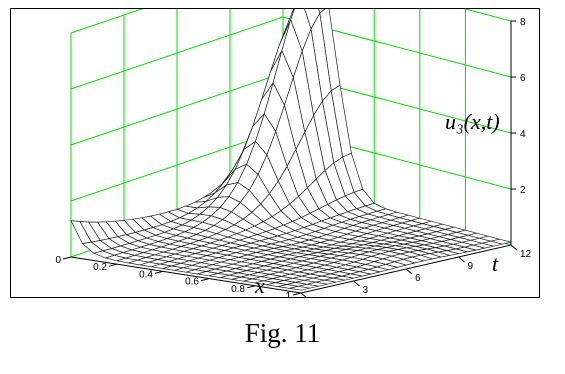  I want to click on x-tick-label: 1, so click(288, 294).